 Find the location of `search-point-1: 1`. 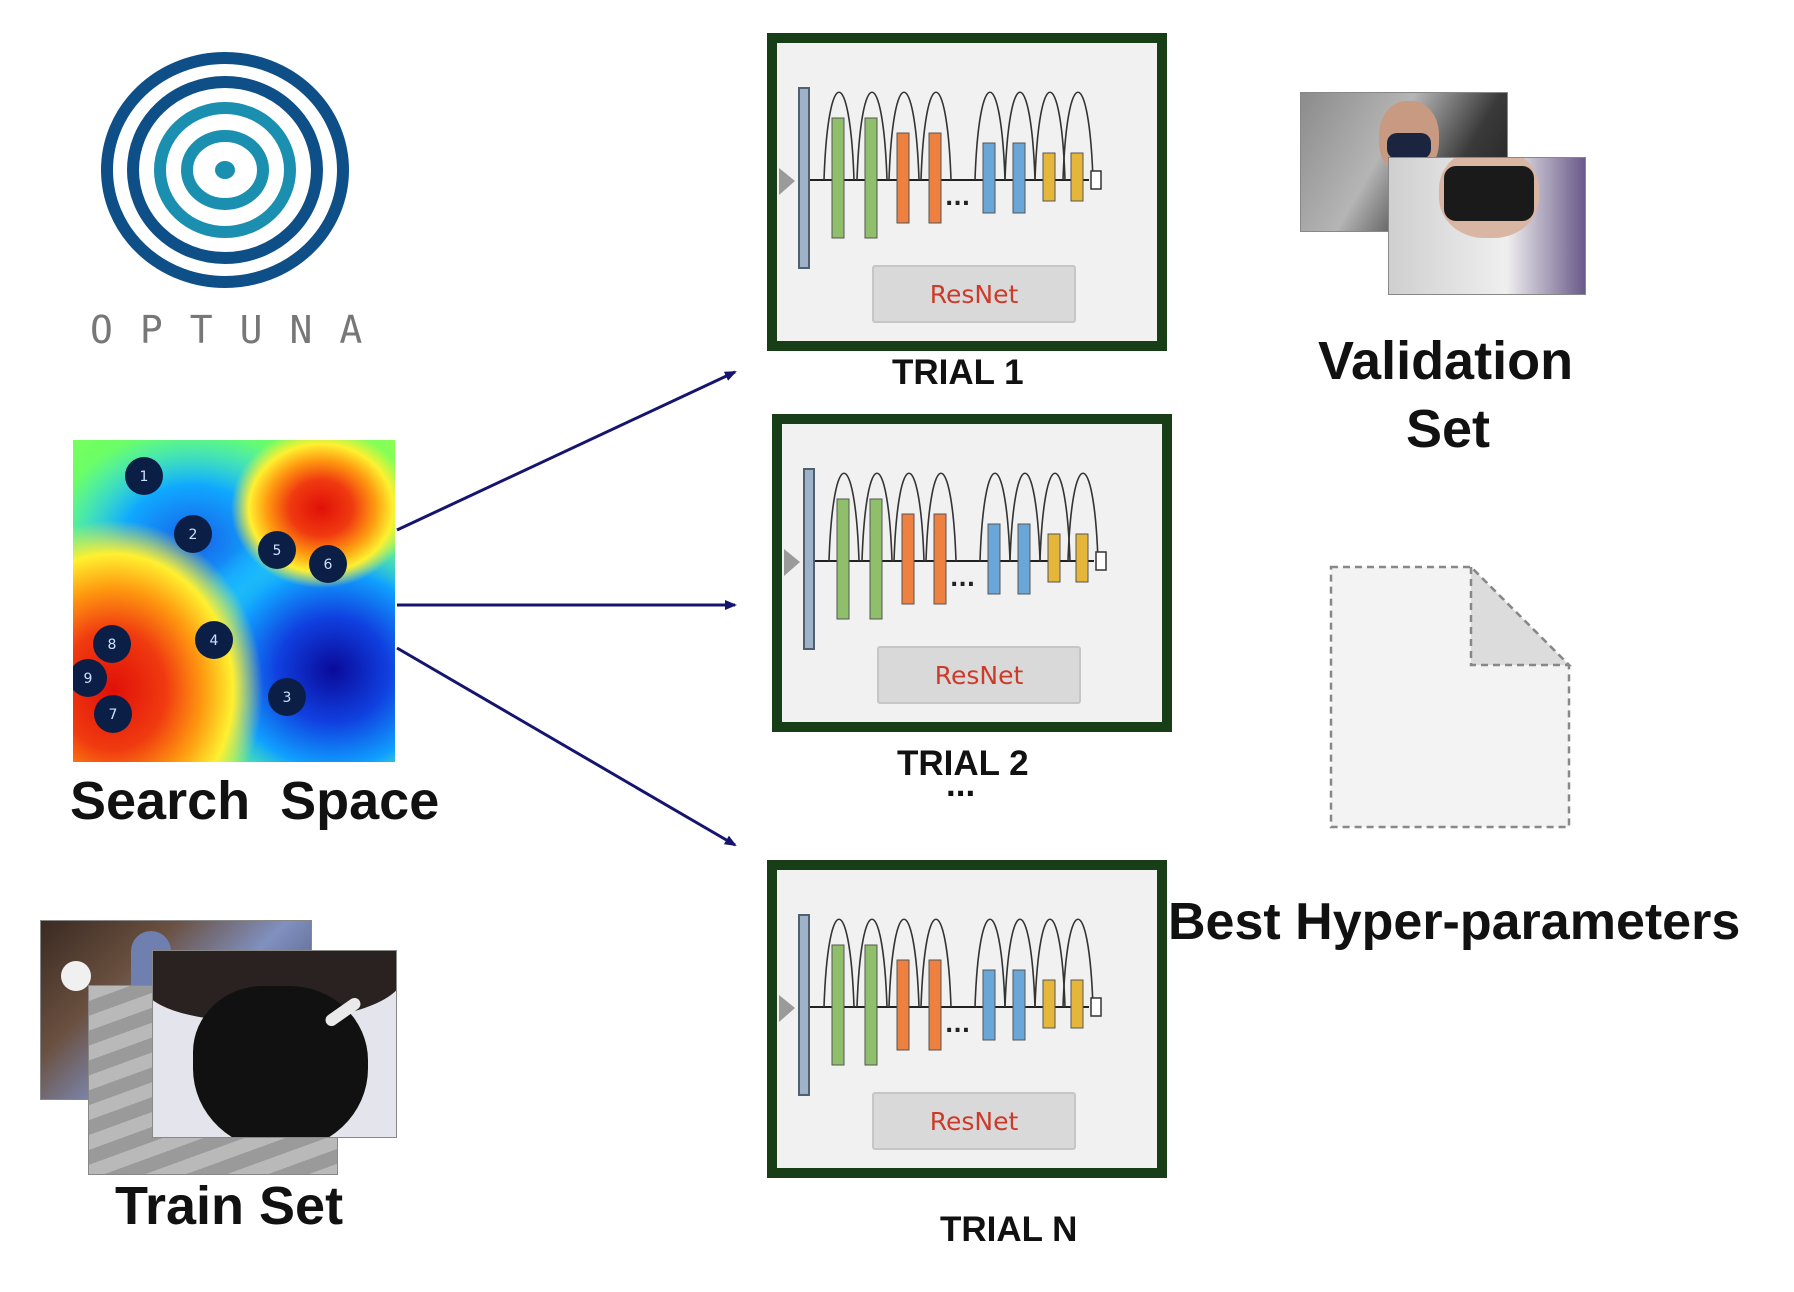

search-point-1: 1 is located at coordinates (144, 476).